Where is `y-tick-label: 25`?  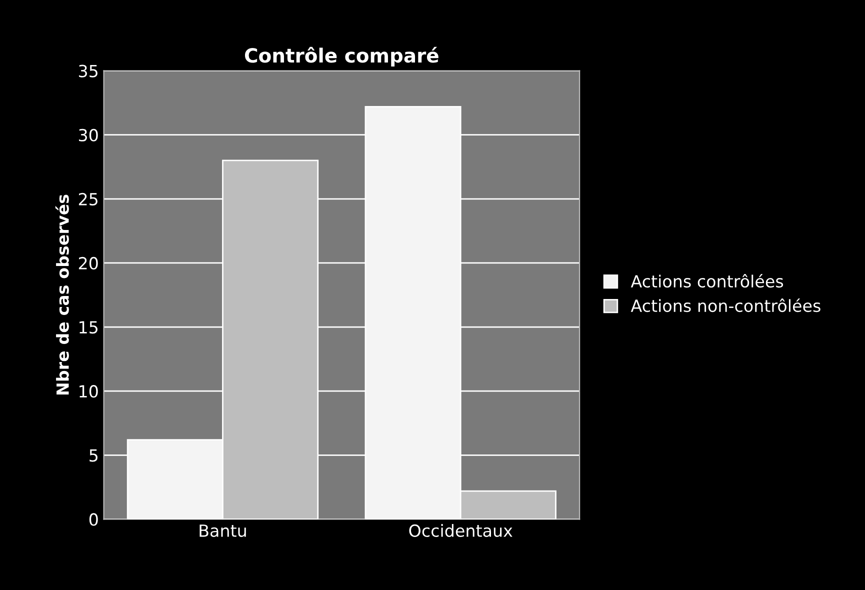 y-tick-label: 25 is located at coordinates (88, 199).